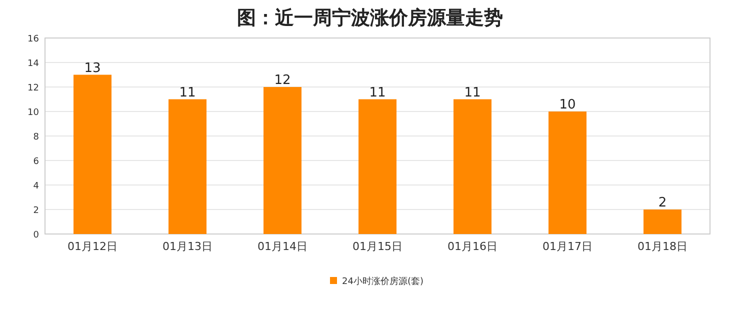 The height and width of the screenshot is (312, 740). What do you see at coordinates (92, 68) in the screenshot?
I see `data-label: 13` at bounding box center [92, 68].